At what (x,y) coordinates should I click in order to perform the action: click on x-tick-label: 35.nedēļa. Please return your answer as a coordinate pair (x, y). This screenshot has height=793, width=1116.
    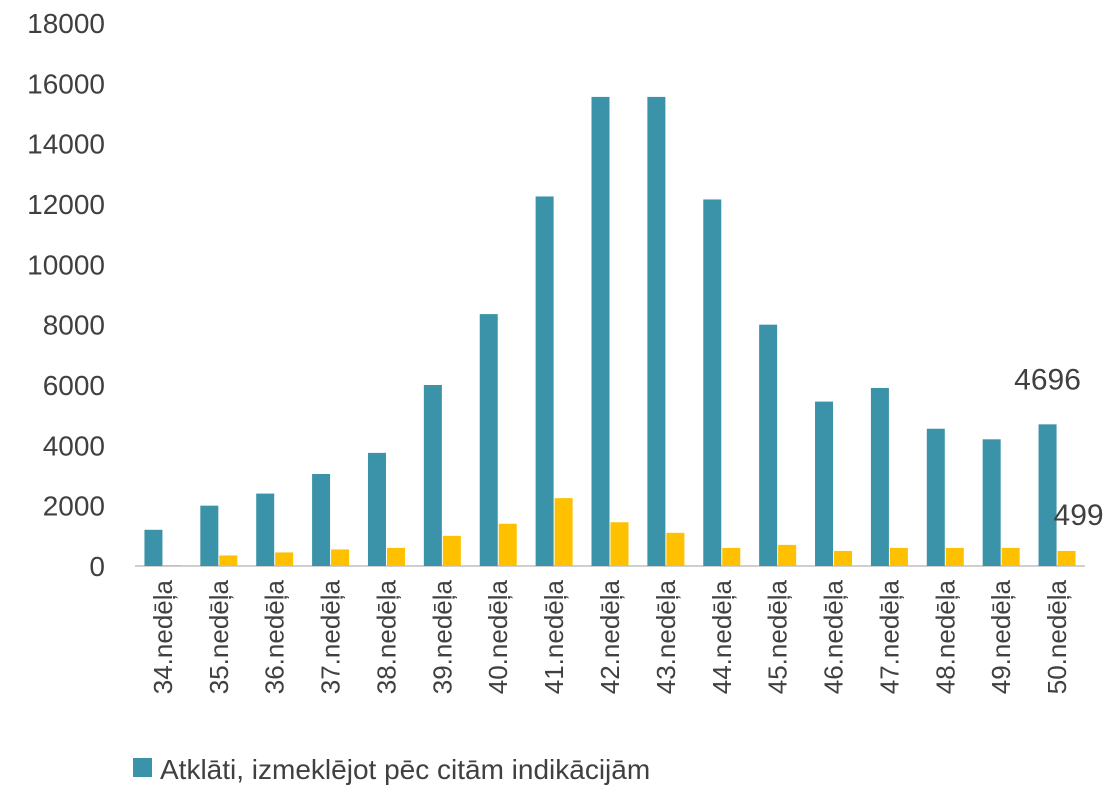
    Looking at the image, I should click on (219, 636).